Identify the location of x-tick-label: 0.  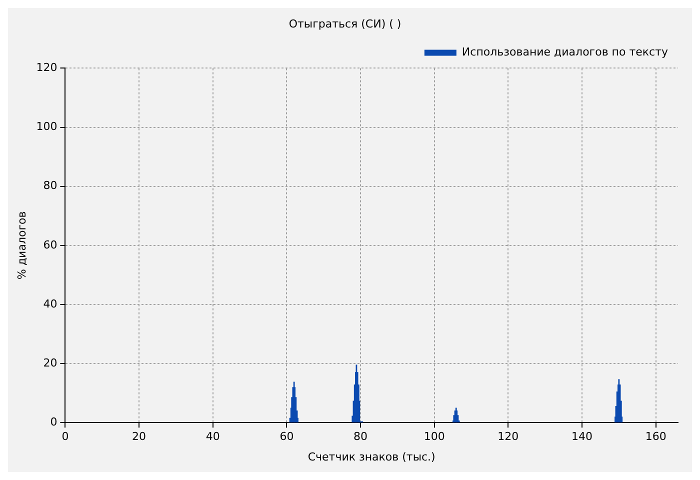
(65, 437).